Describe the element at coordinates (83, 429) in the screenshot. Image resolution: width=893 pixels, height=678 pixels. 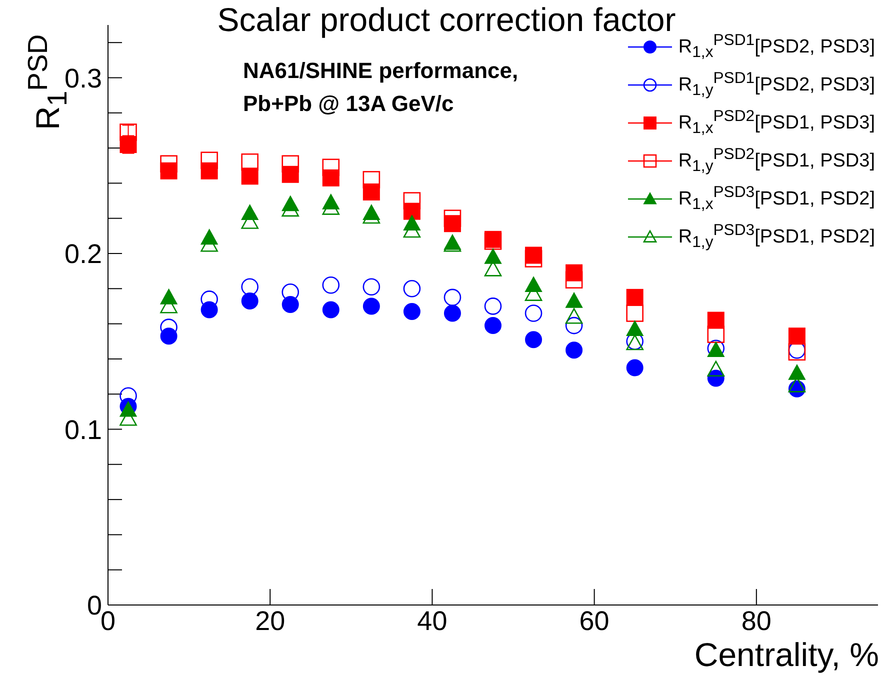
I see `y-tick-label: 0.1` at that location.